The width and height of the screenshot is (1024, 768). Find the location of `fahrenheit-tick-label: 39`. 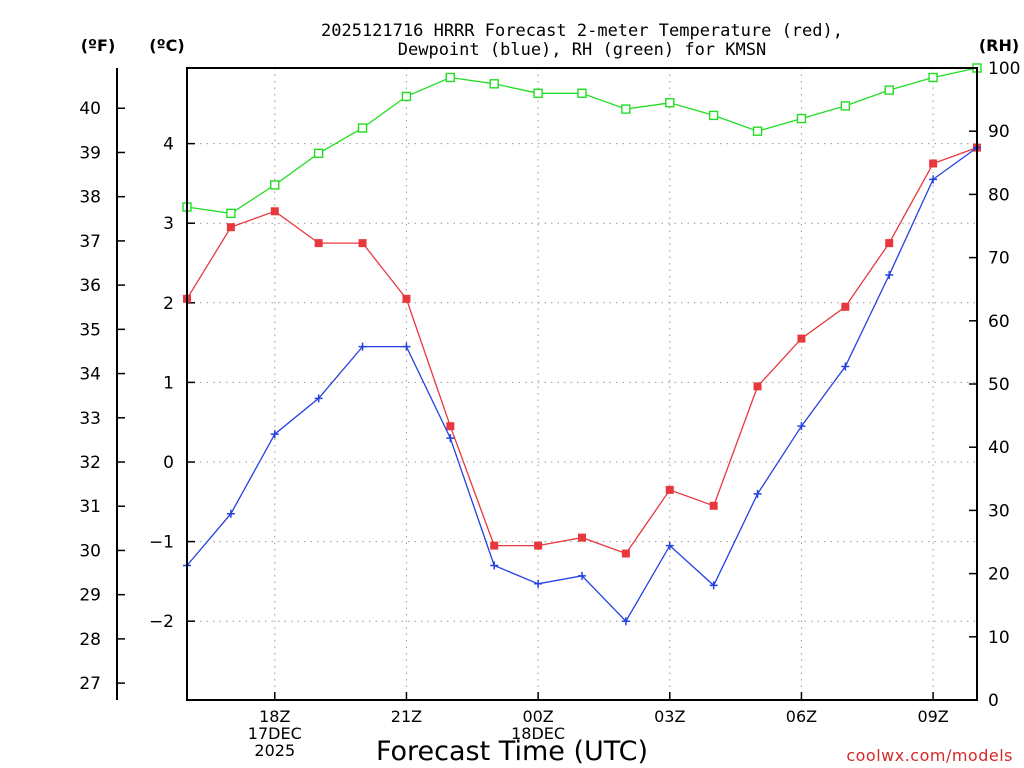

fahrenheit-tick-label: 39 is located at coordinates (90, 153).